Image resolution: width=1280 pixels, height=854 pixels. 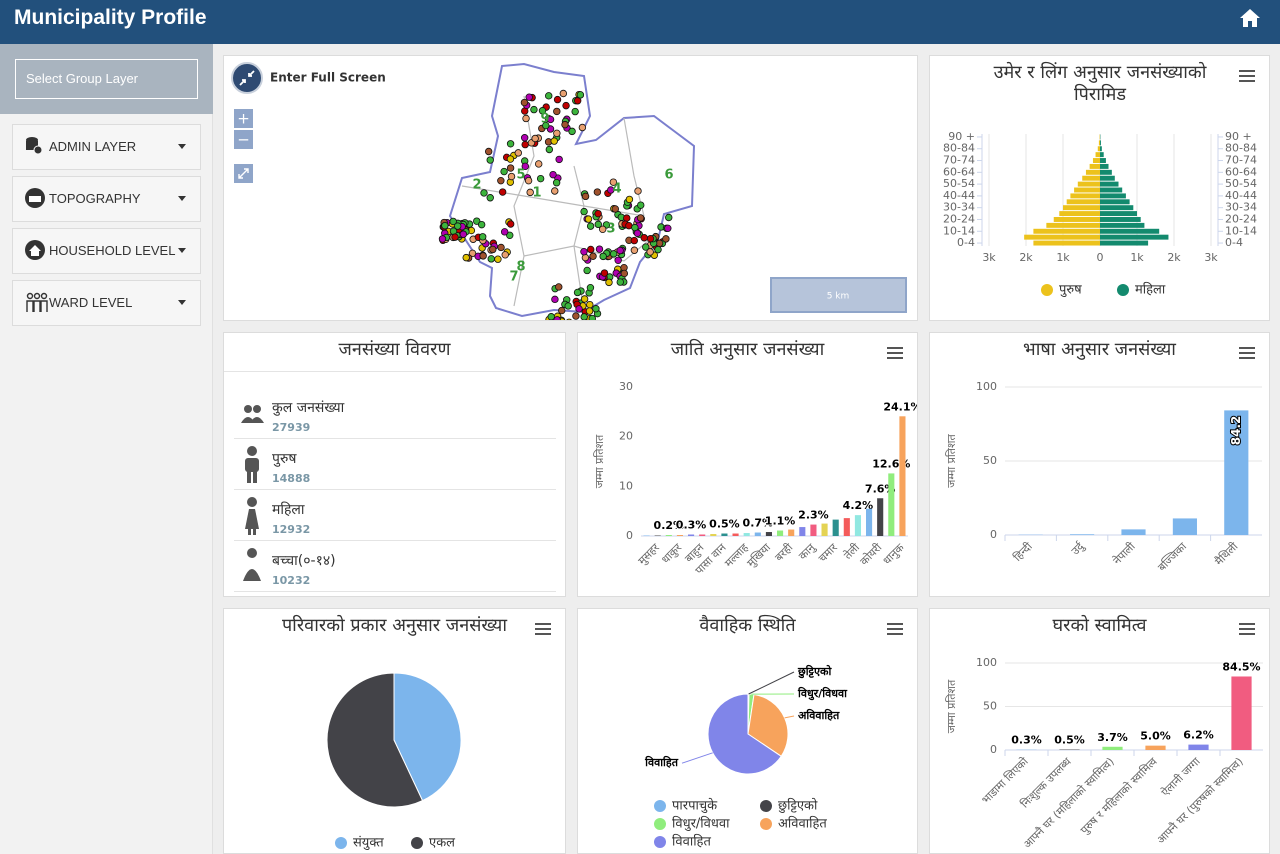 What do you see at coordinates (1241, 666) in the screenshot?
I see `data-label: 84.5%` at bounding box center [1241, 666].